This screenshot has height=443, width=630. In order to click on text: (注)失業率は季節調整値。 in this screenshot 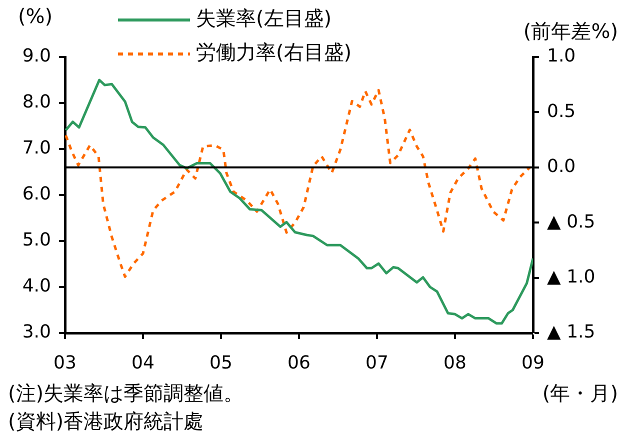, I will do `click(126, 393)`.